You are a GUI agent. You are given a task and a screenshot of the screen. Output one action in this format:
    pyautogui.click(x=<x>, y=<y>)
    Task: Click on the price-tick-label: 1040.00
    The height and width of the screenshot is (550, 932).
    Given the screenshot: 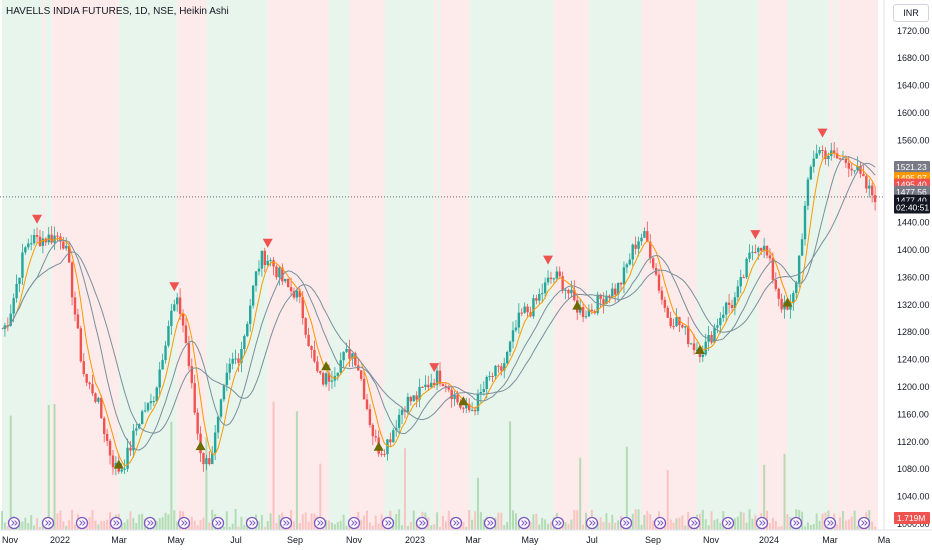 What is the action you would take?
    pyautogui.click(x=913, y=497)
    